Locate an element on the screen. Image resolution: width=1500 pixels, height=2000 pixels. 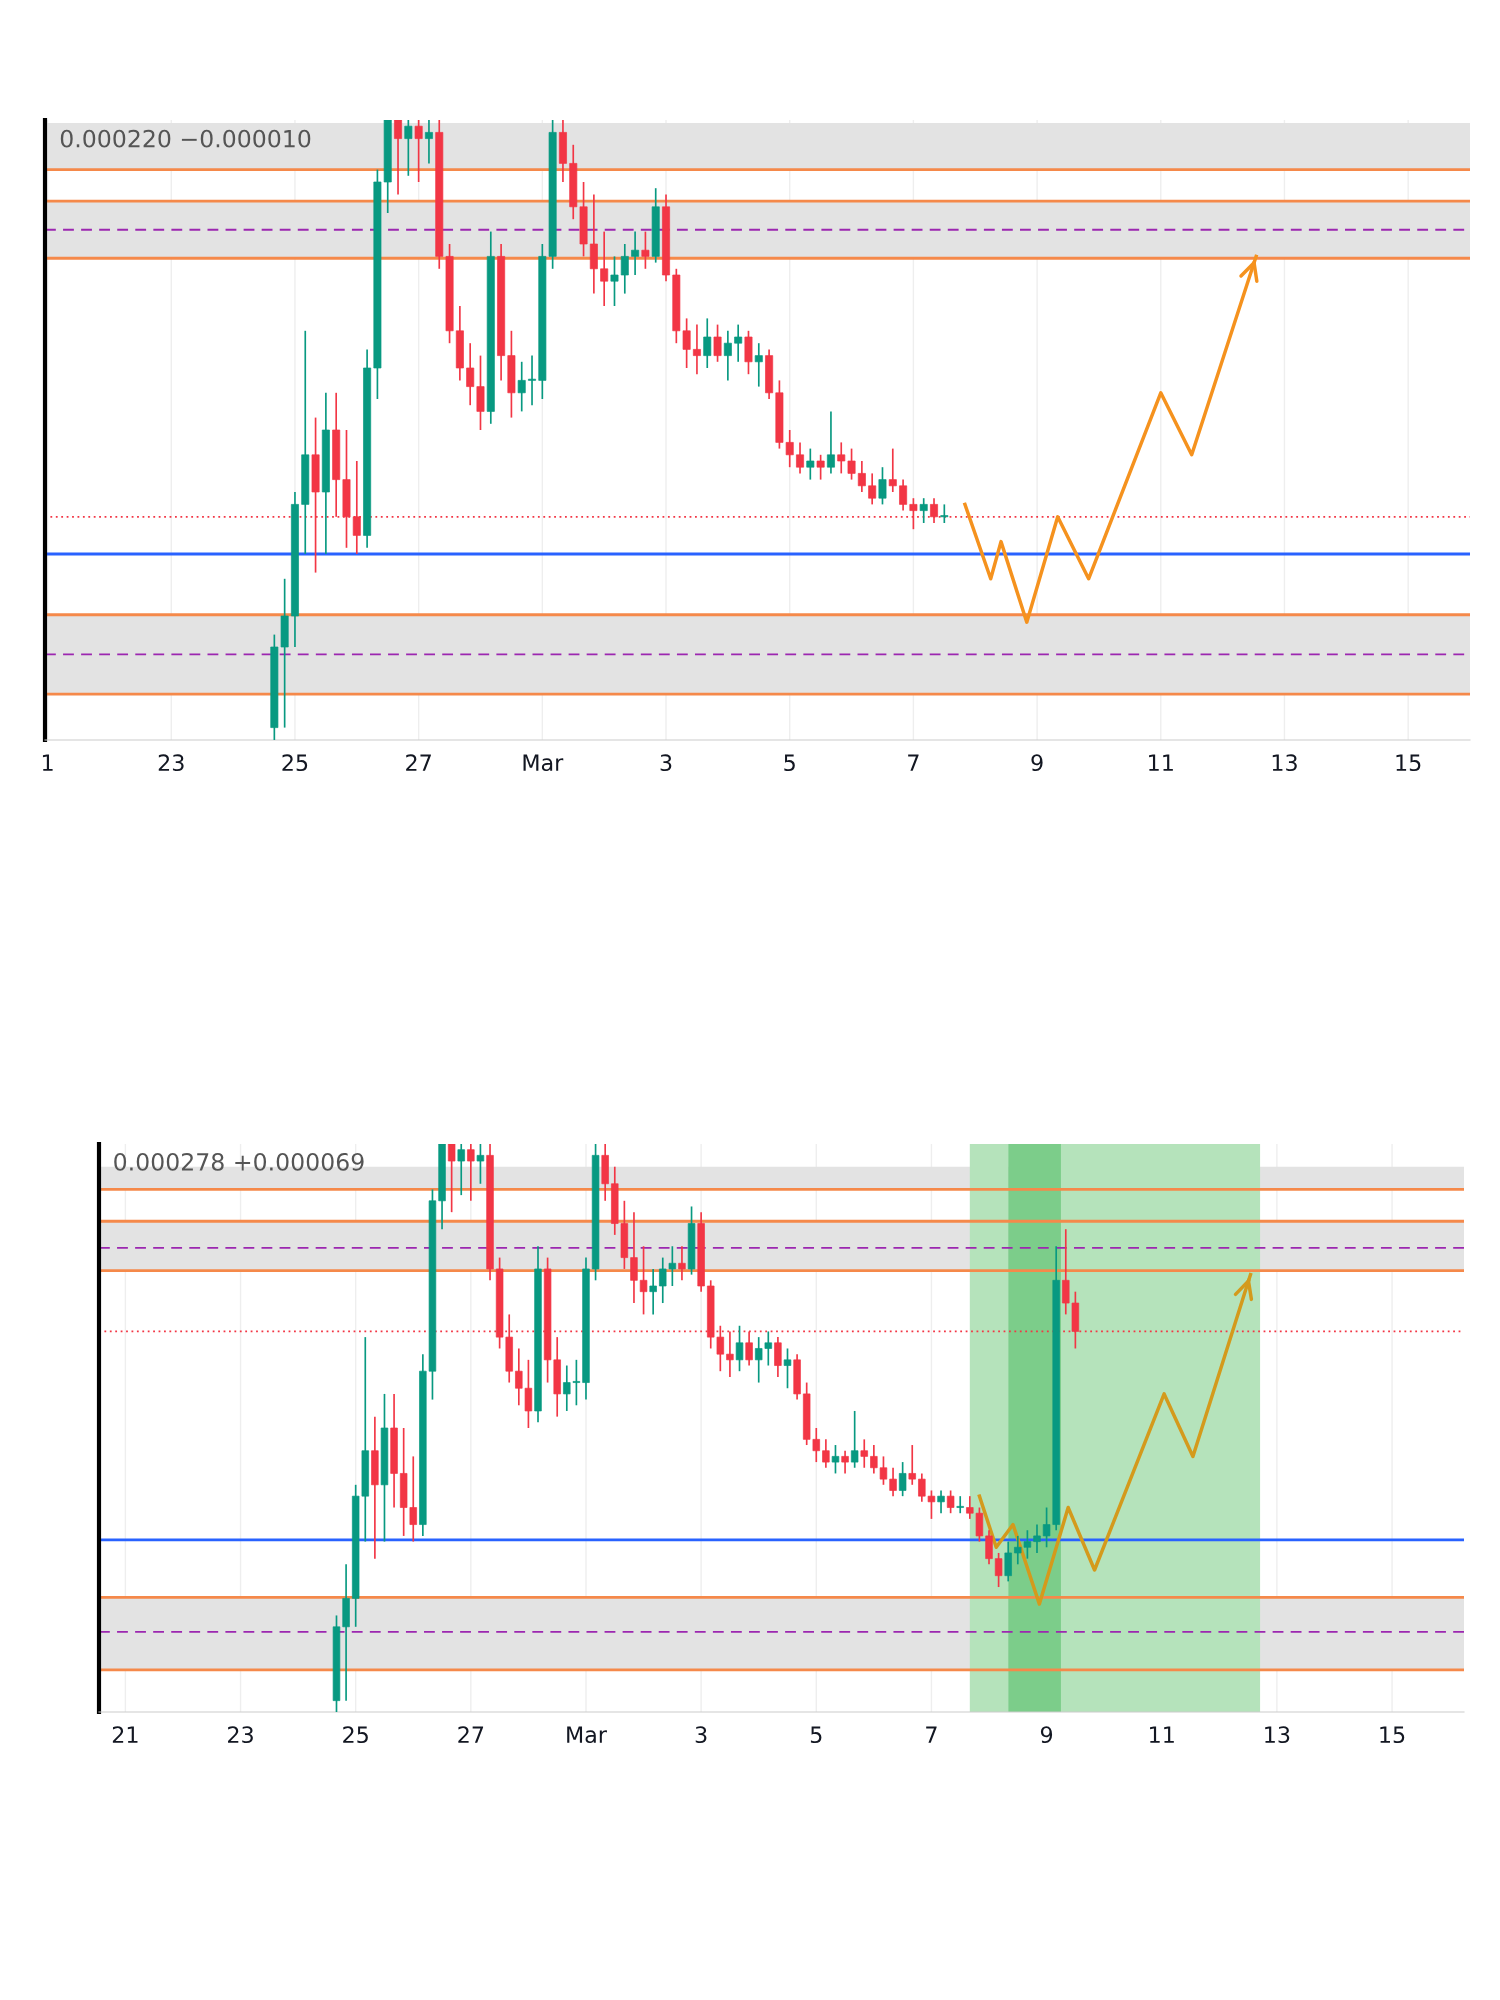
x-tick-label: 21 is located at coordinates (125, 1734).